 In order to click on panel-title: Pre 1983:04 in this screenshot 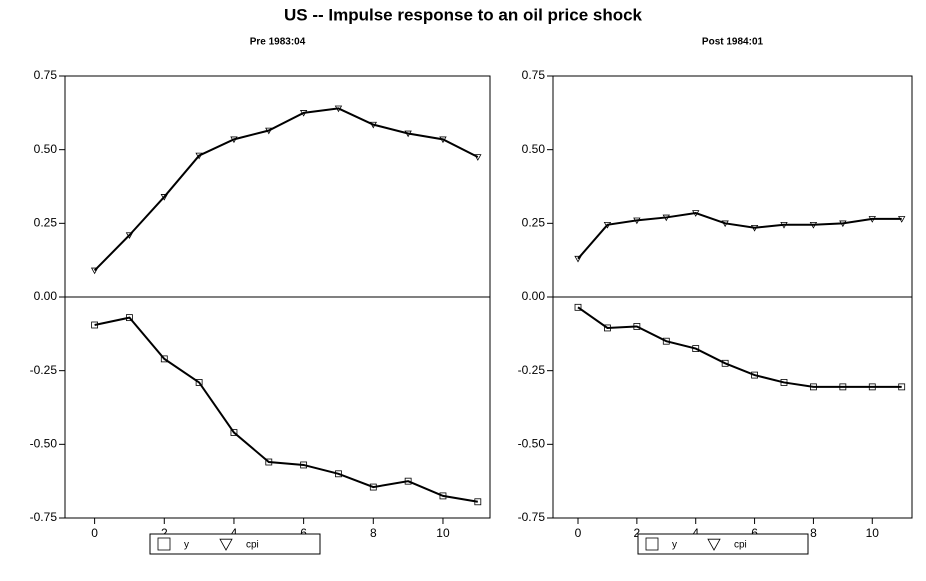, I will do `click(278, 42)`.